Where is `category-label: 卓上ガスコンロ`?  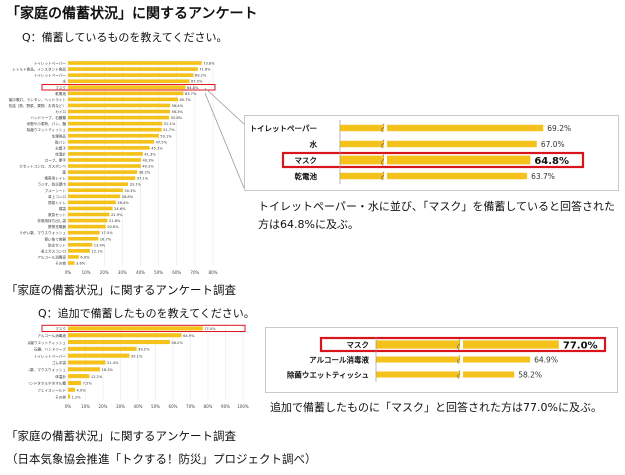
category-label: 卓上ガスコンロ is located at coordinates (54, 250).